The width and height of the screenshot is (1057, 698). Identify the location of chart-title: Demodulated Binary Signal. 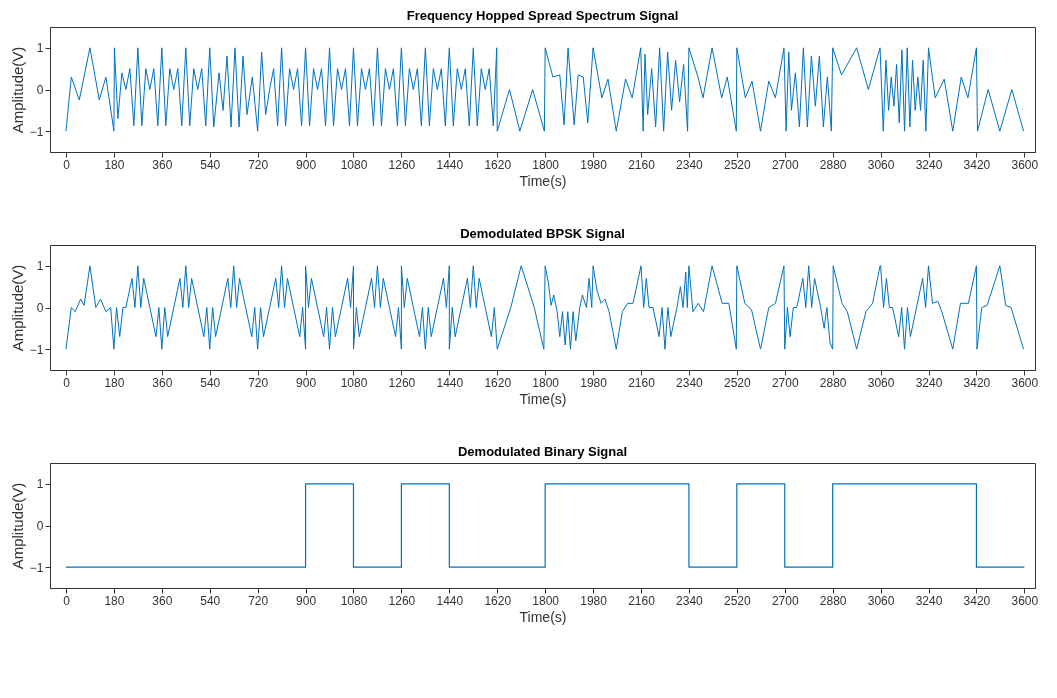
(542, 451).